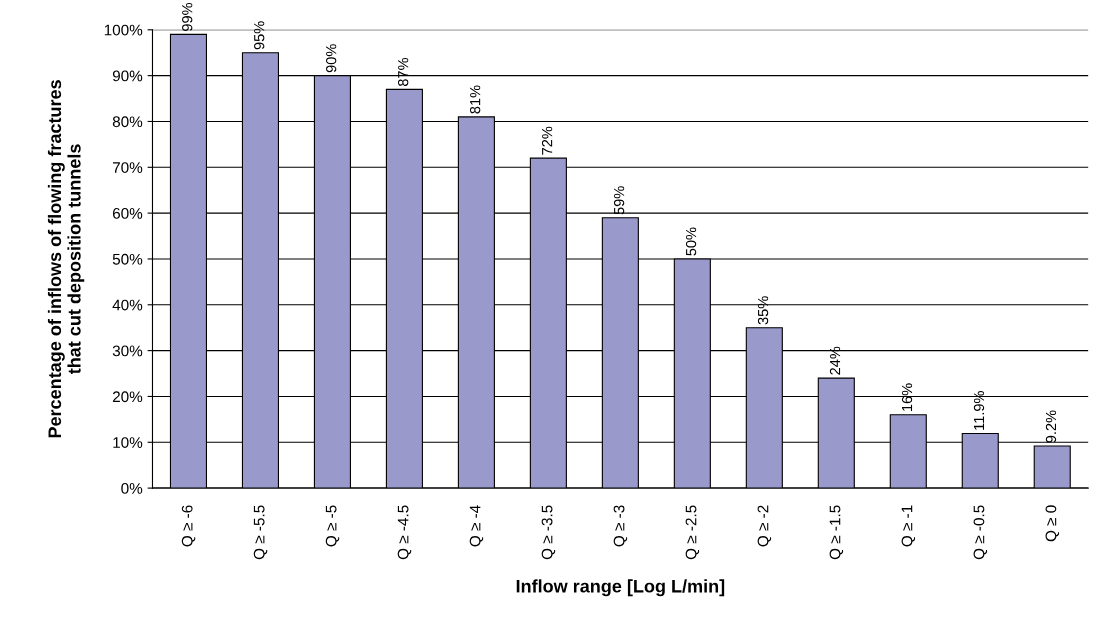 This screenshot has width=1097, height=621. What do you see at coordinates (1052, 523) in the screenshot?
I see `x-tick-label: Q ≥ 0` at bounding box center [1052, 523].